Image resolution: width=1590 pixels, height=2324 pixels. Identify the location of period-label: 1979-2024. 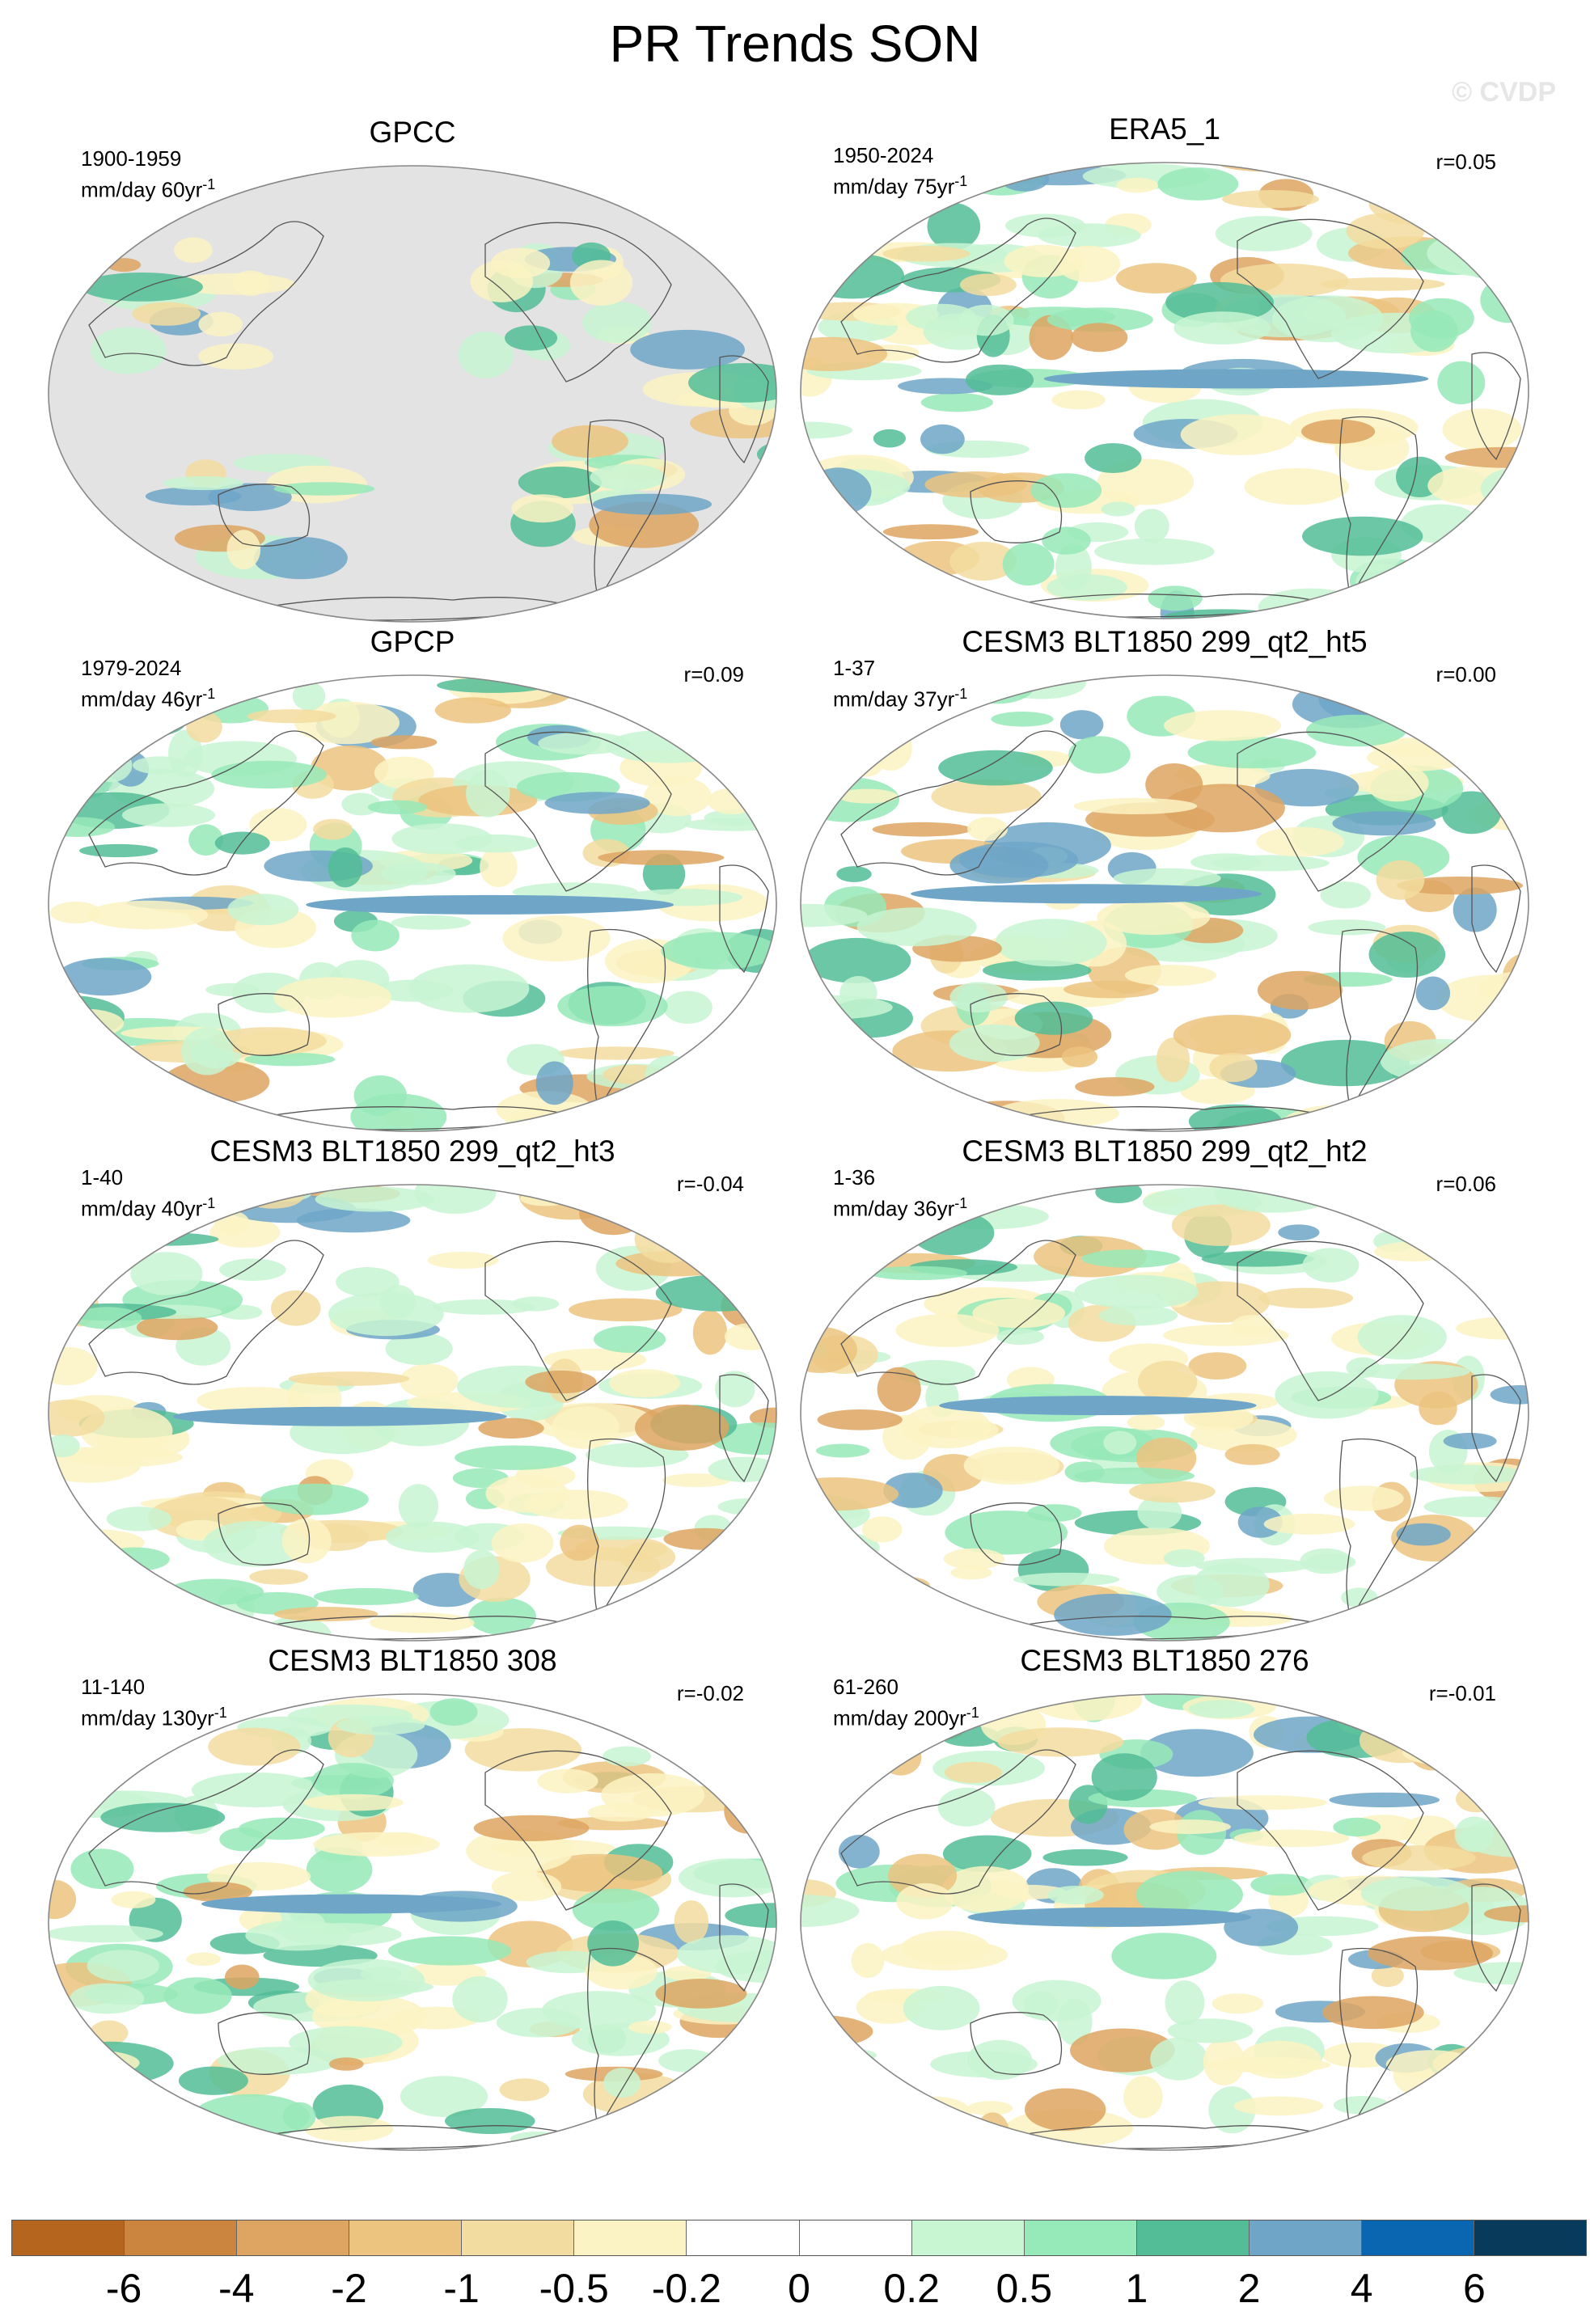
(131, 668).